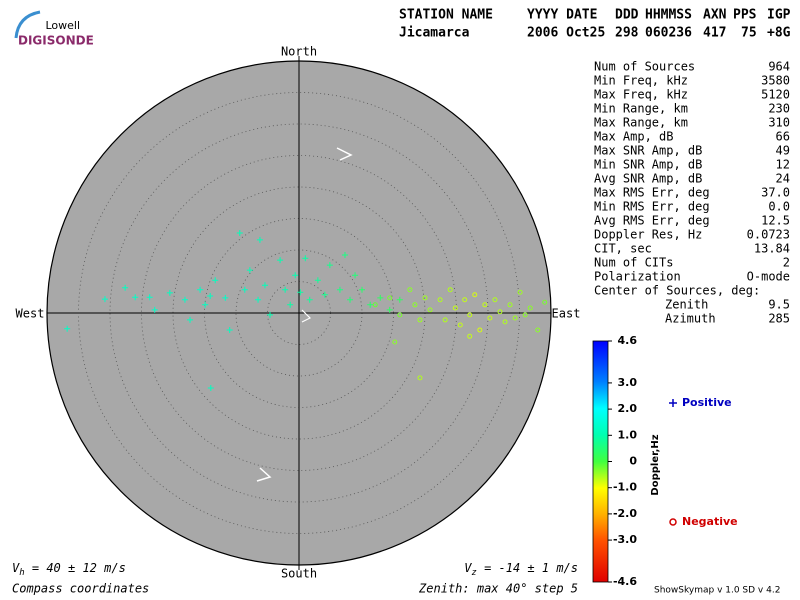 This screenshot has width=800, height=600. Describe the element at coordinates (644, 67) in the screenshot. I see `stat-label: Num of Sources` at that location.